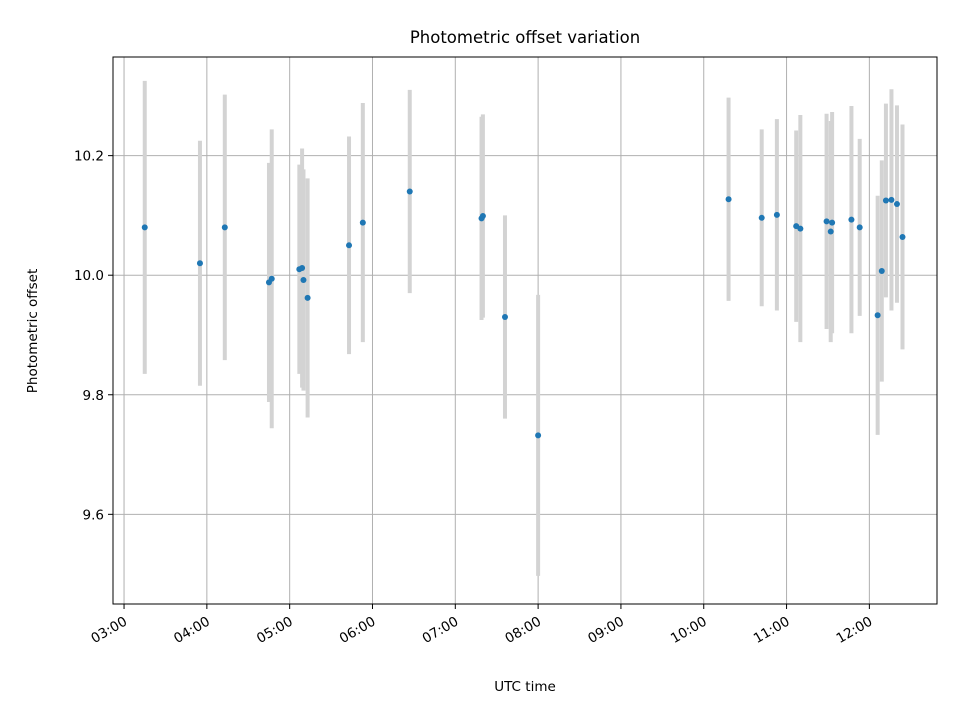 The width and height of the screenshot is (960, 720). Describe the element at coordinates (525, 687) in the screenshot. I see `x-axis-label: UTC time` at that location.